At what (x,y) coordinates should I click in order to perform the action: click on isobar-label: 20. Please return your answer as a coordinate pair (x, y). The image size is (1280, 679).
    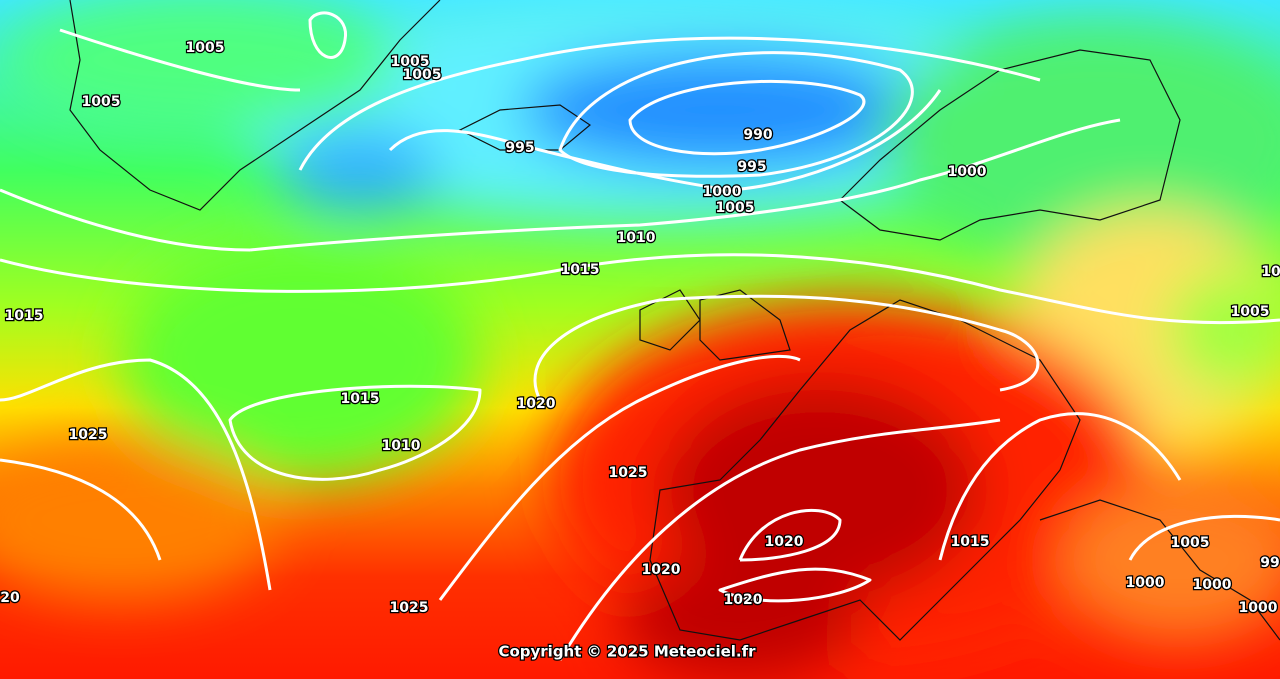
    Looking at the image, I should click on (10, 598).